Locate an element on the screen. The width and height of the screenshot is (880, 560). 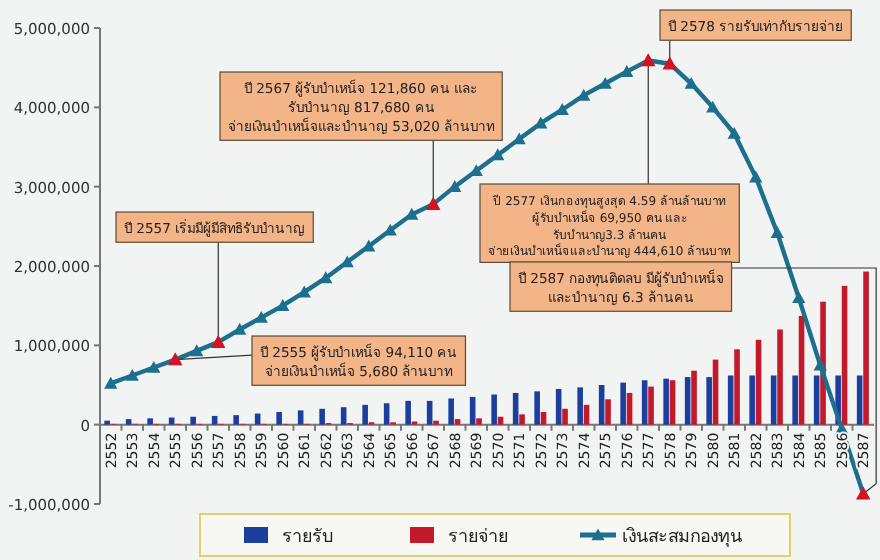
legend-label: รายจ่าย is located at coordinates (478, 538).